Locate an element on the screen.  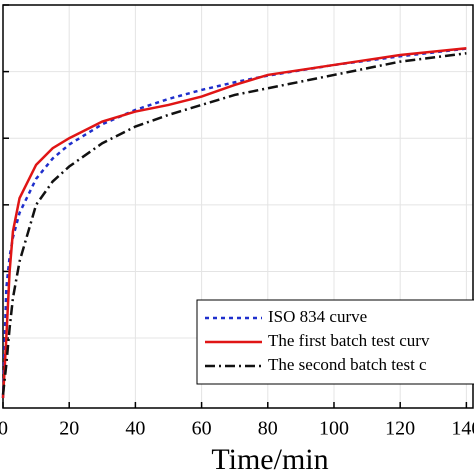
x-tick-label: 40 is located at coordinates (135, 429).